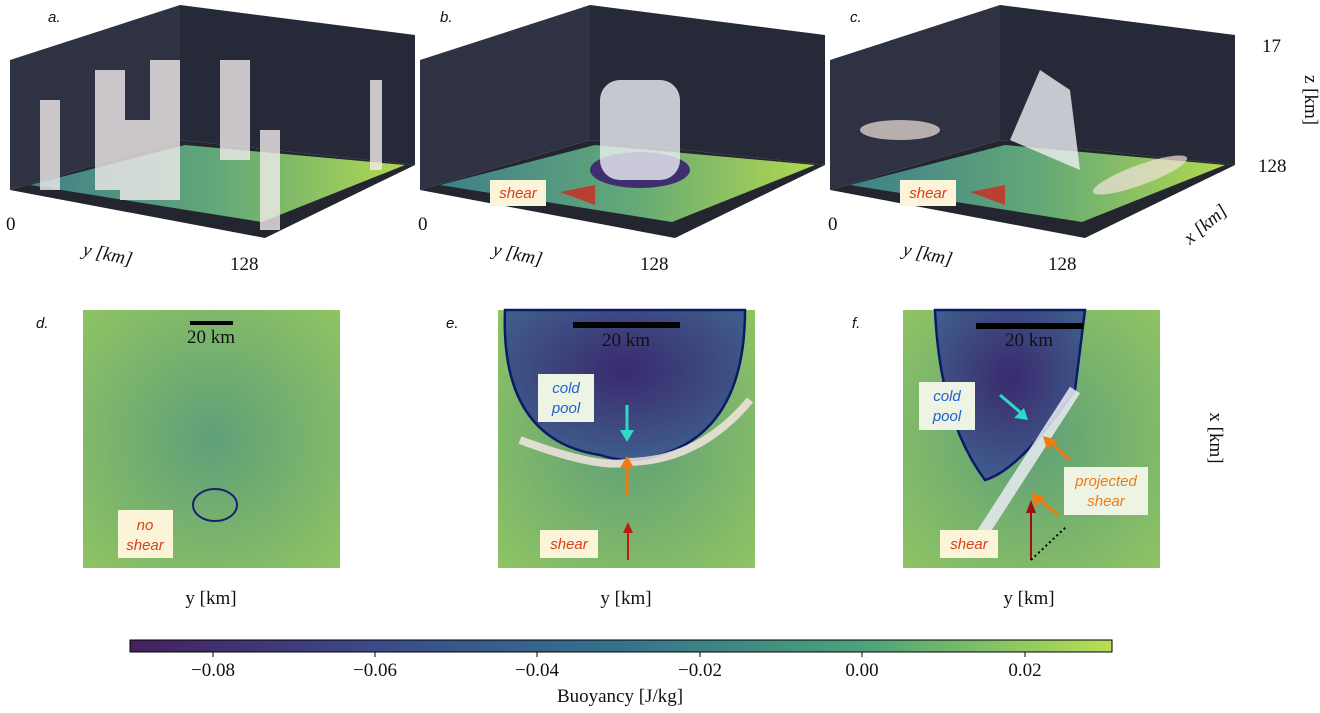  Describe the element at coordinates (54, 17) in the screenshot. I see `panel-label: a.` at that location.